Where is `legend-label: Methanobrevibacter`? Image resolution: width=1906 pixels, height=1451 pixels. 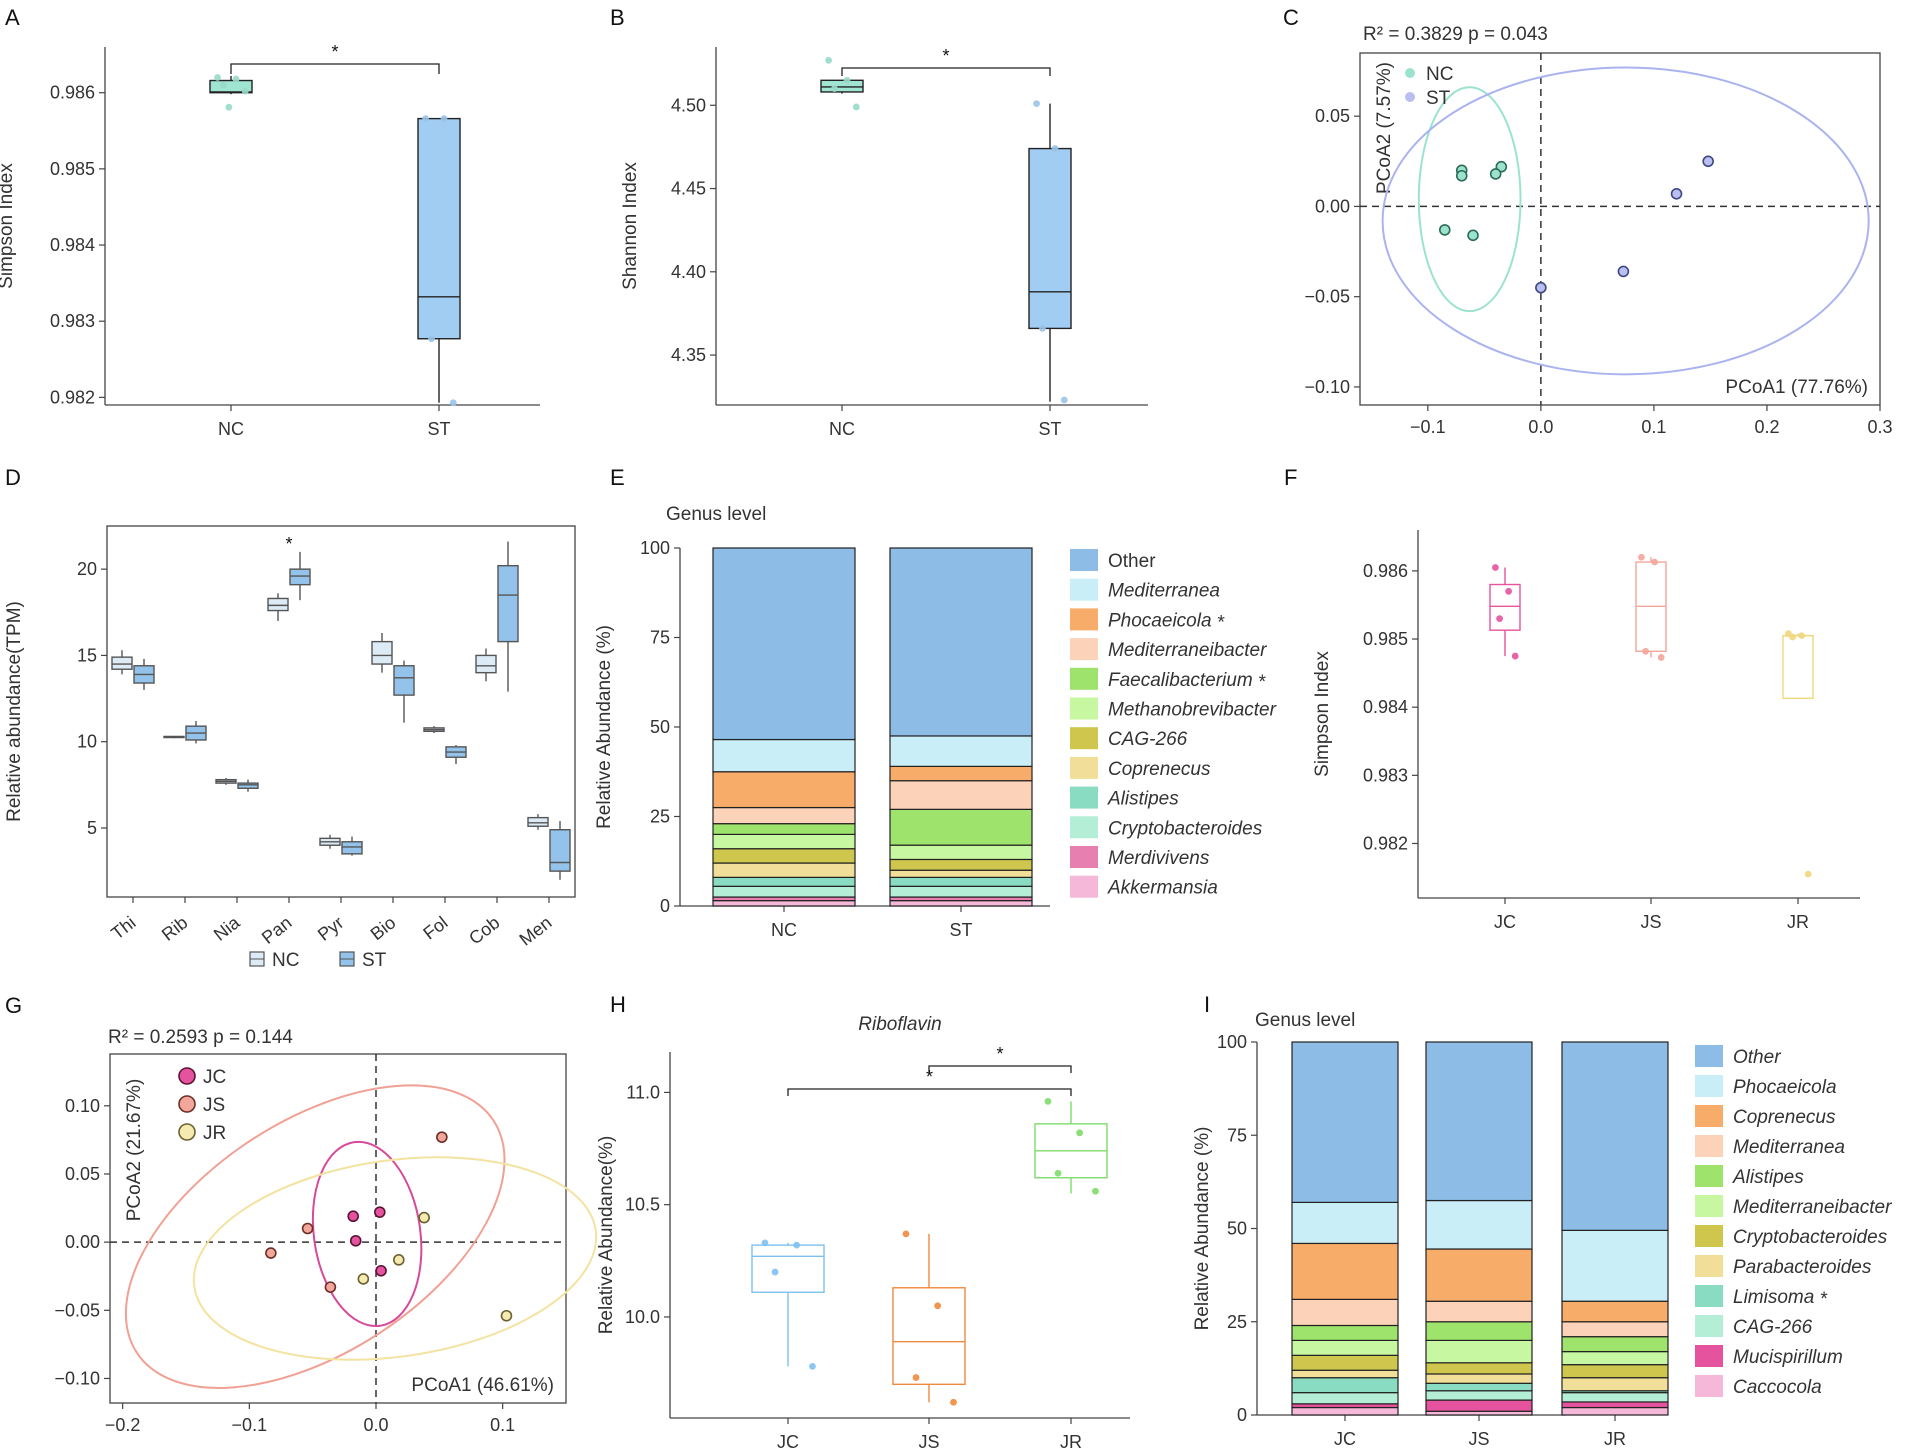 legend-label: Methanobrevibacter is located at coordinates (1192, 710).